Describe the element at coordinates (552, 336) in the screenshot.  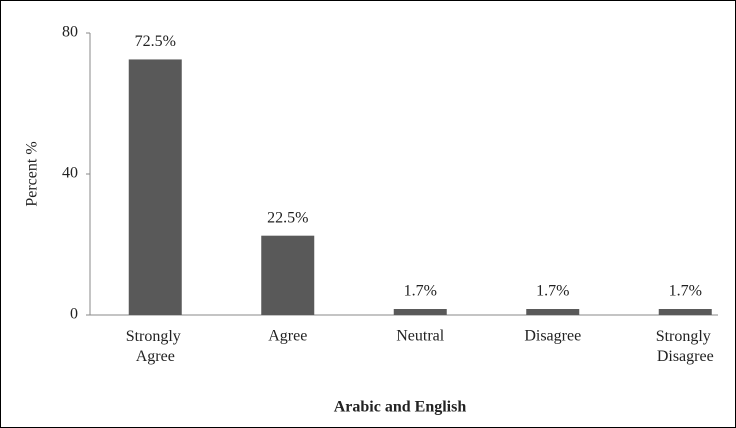
I see `x-tick-label: Disagree` at that location.